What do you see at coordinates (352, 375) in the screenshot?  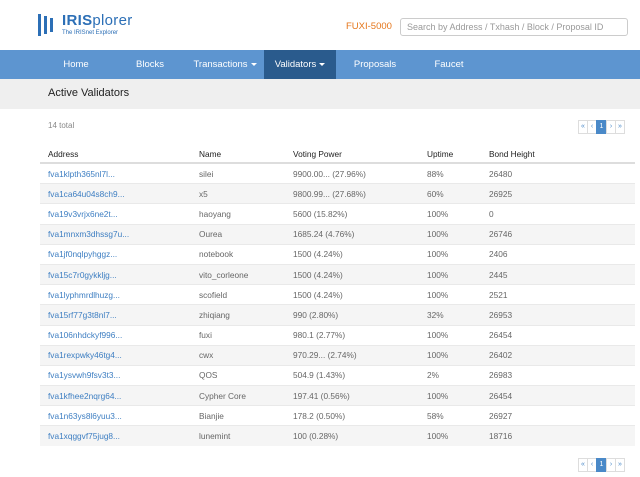 I see `cell-voting-power: 504.9 (1.43%)` at bounding box center [352, 375].